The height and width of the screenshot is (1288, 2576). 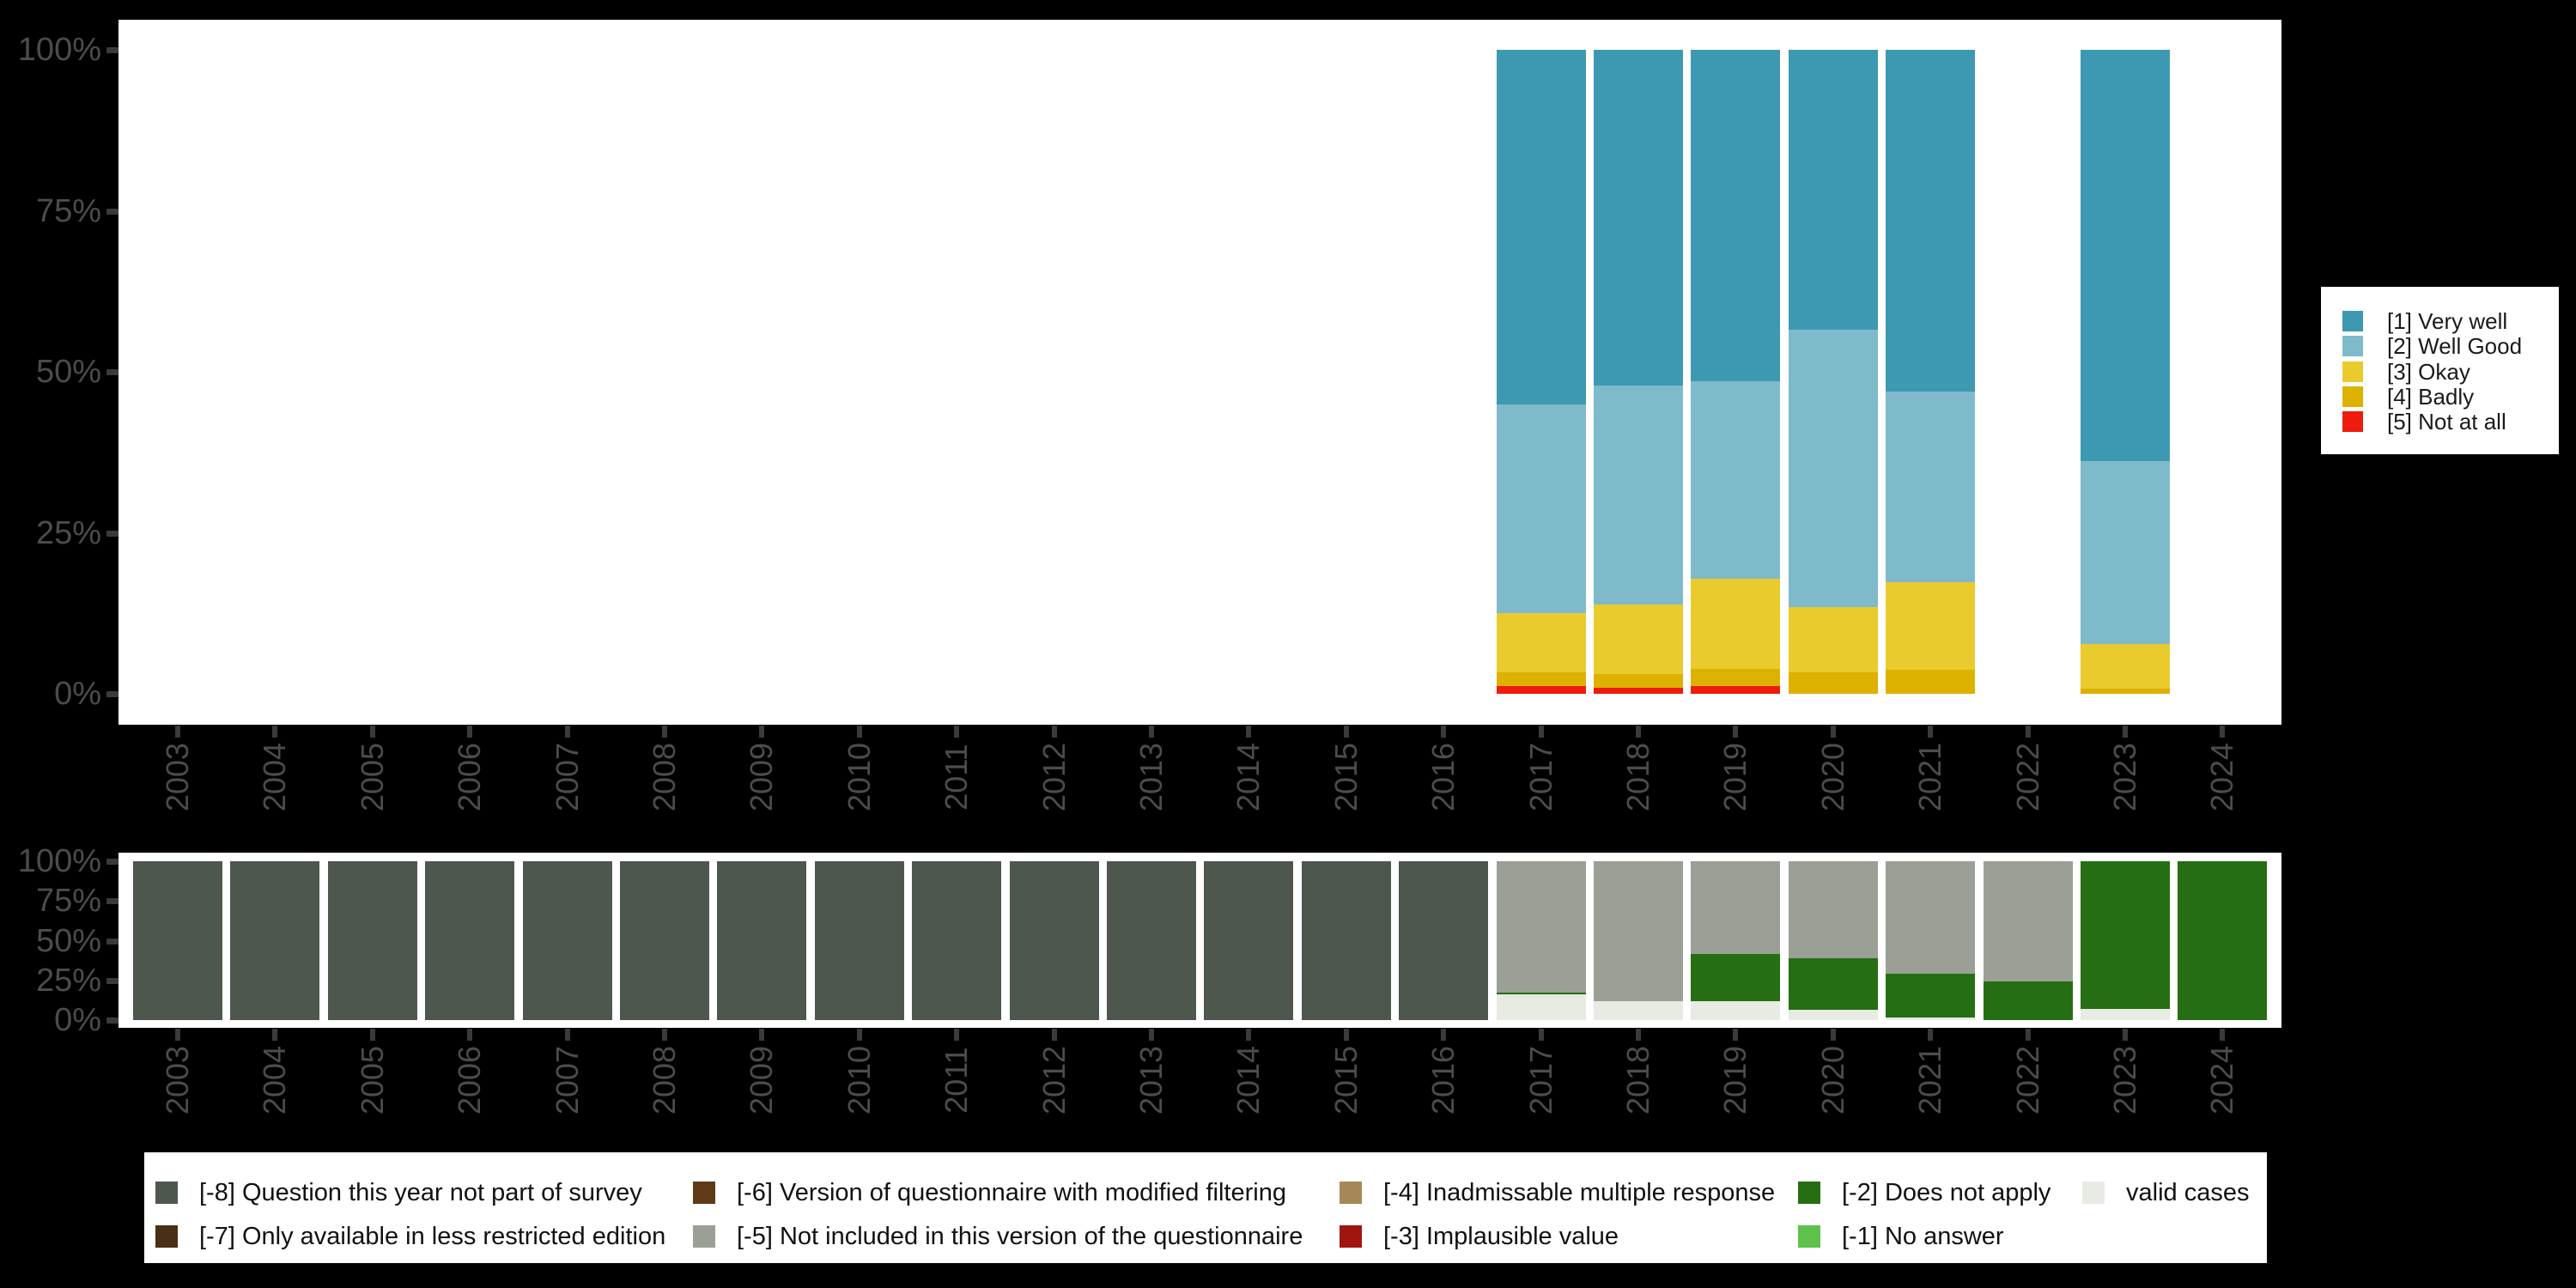 I want to click on y-axis-label: 25%, so click(x=68, y=980).